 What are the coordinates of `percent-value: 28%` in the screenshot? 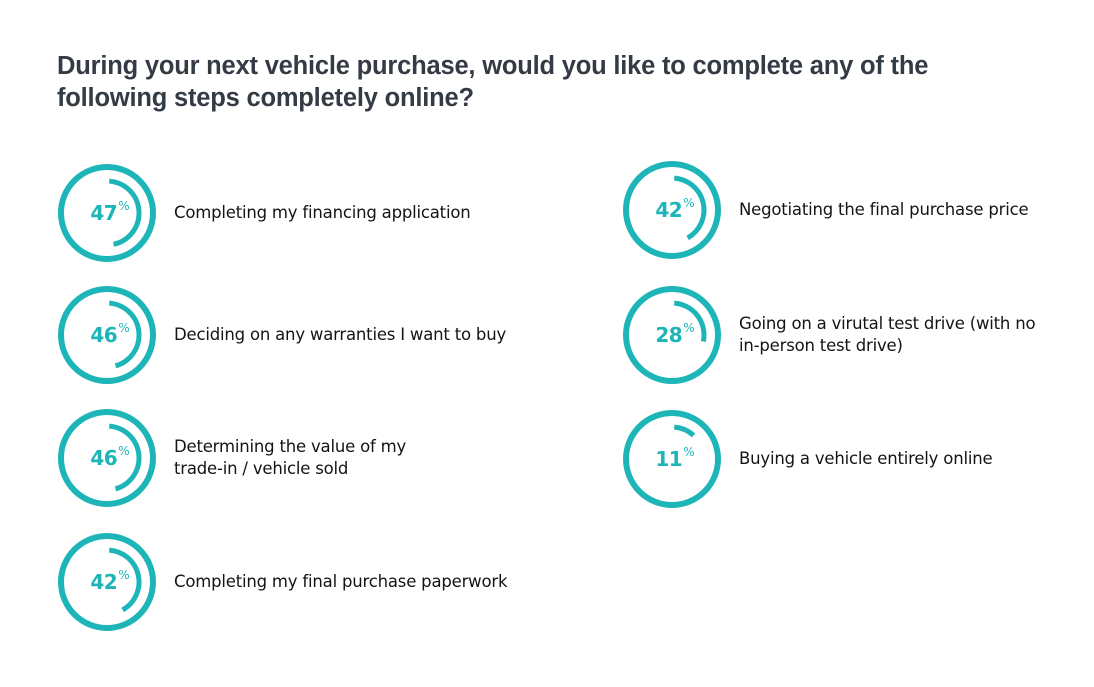 It's located at (675, 334).